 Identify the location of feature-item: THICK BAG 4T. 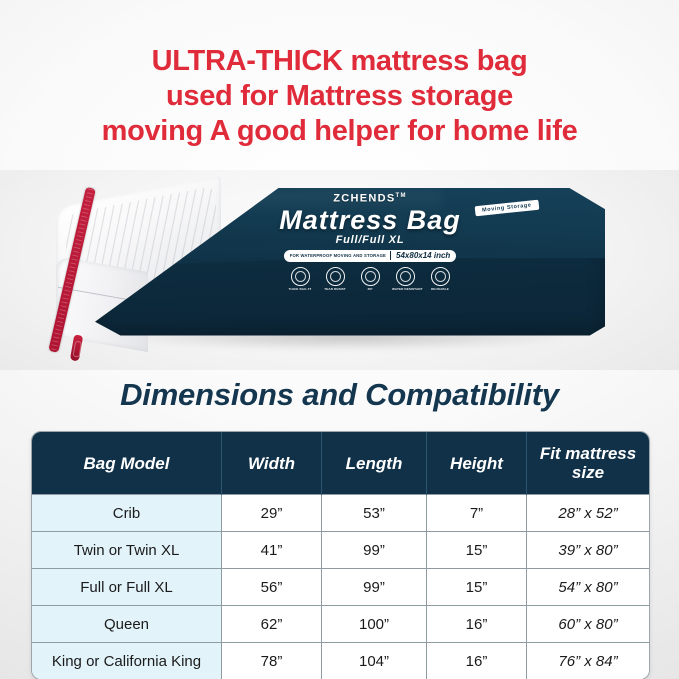
(300, 279).